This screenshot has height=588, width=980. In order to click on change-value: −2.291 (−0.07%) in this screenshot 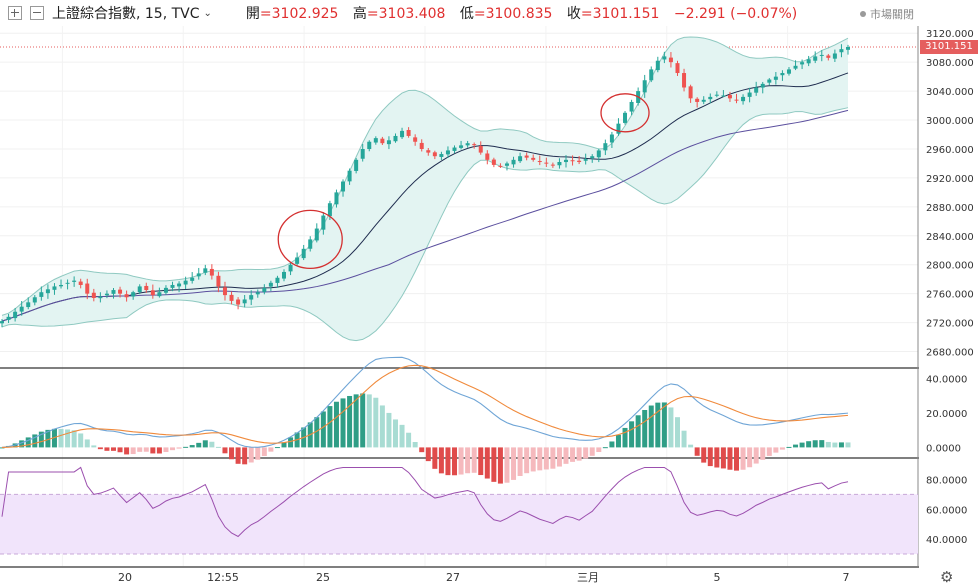, I will do `click(735, 14)`.